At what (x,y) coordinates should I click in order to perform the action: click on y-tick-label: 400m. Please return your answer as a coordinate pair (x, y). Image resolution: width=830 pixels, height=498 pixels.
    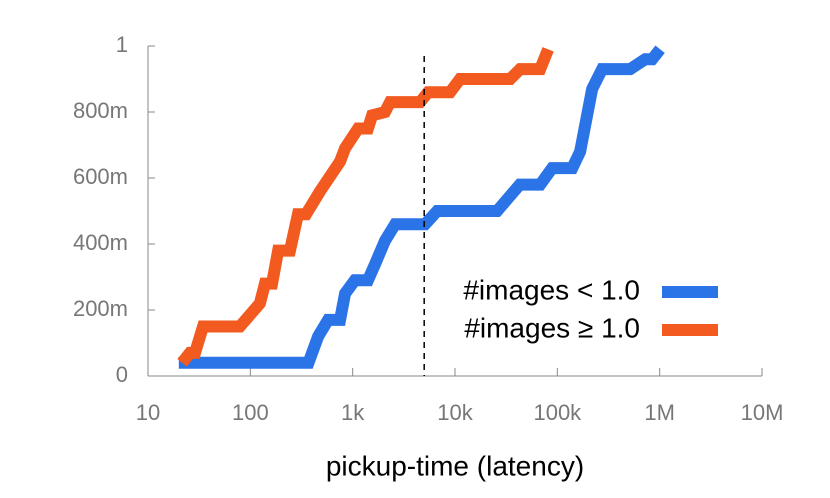
    Looking at the image, I should click on (100, 242).